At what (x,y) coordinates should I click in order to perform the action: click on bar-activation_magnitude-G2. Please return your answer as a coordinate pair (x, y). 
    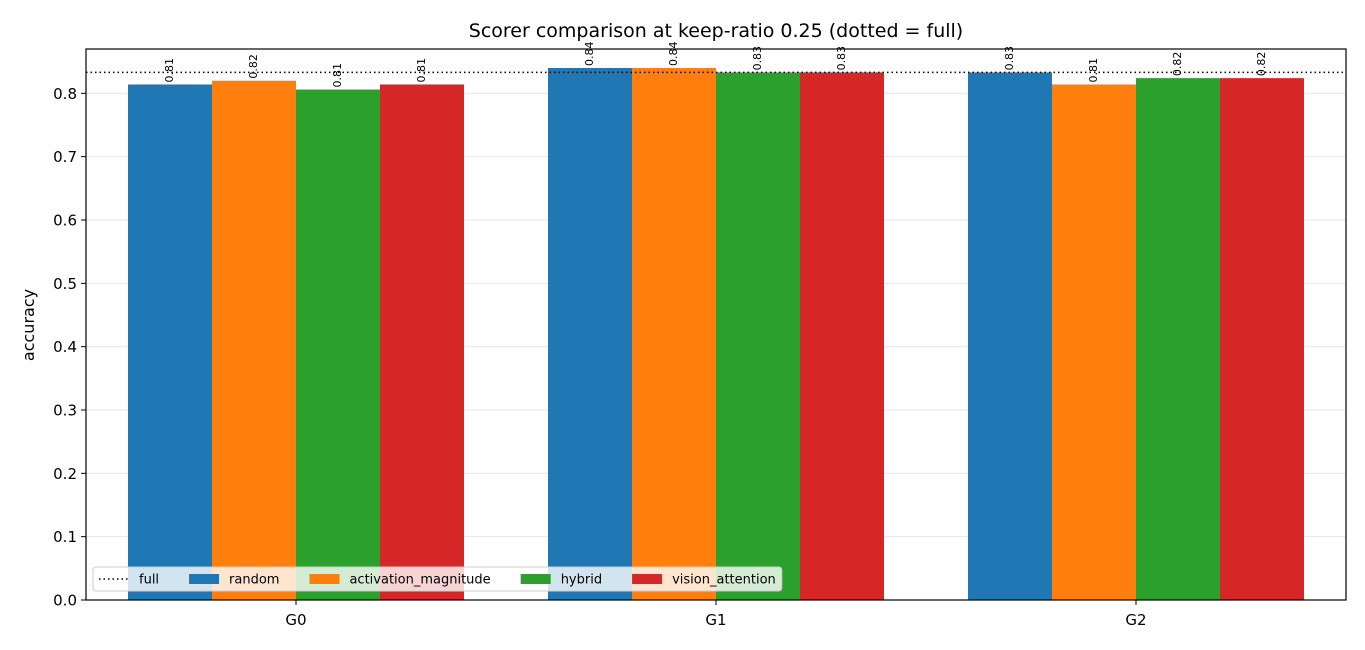
    Looking at the image, I should click on (1094, 342).